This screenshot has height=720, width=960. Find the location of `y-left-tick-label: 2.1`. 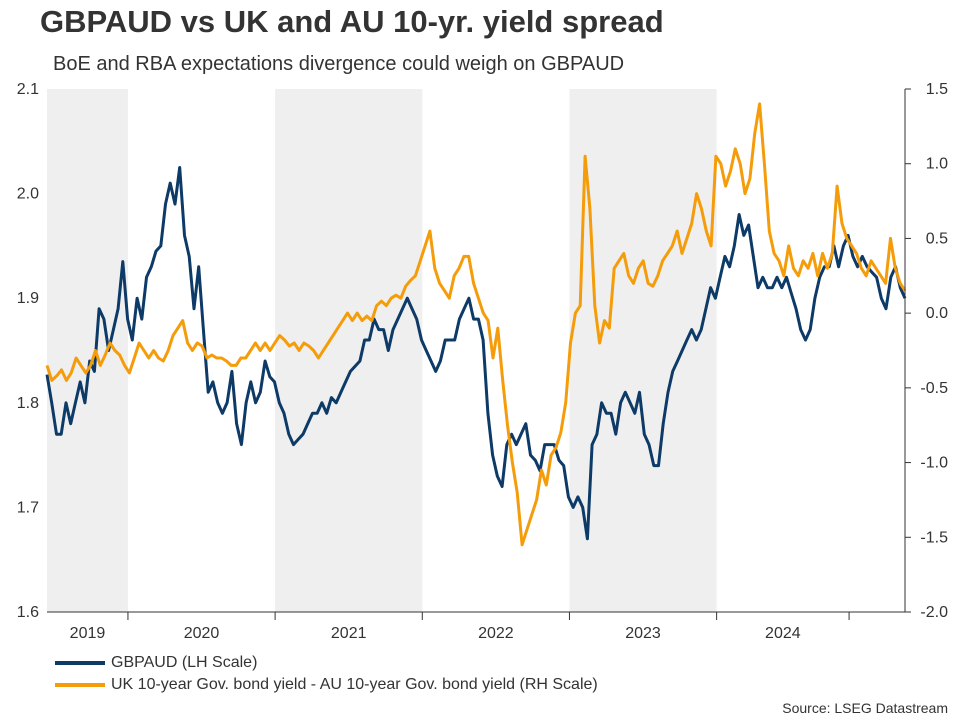

y-left-tick-label: 2.1 is located at coordinates (28, 89).